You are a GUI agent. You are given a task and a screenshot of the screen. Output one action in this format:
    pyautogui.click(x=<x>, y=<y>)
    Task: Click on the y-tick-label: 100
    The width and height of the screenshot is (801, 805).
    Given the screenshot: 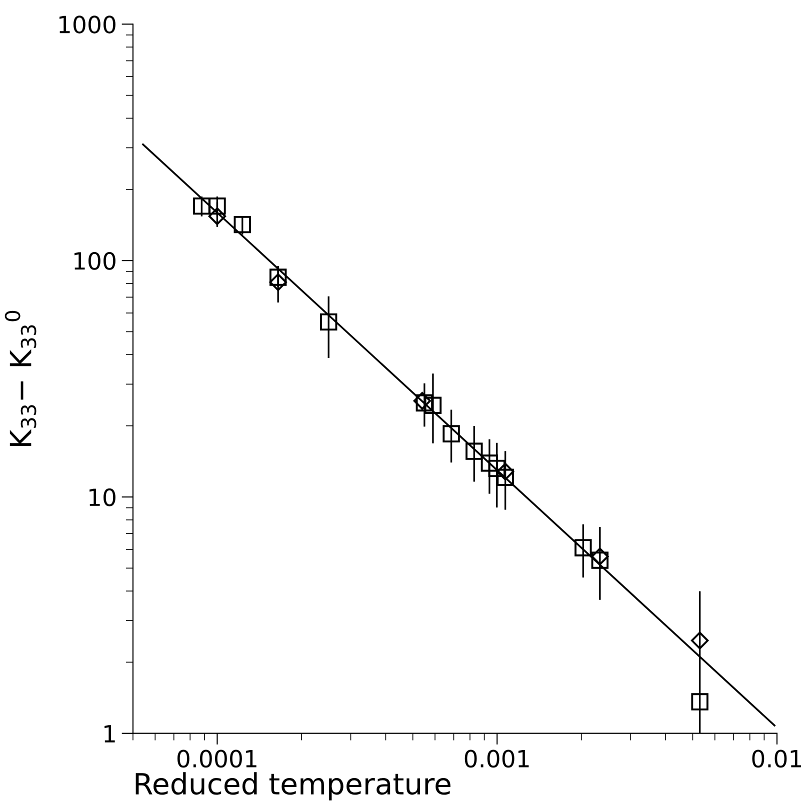 What is the action you would take?
    pyautogui.click(x=95, y=261)
    